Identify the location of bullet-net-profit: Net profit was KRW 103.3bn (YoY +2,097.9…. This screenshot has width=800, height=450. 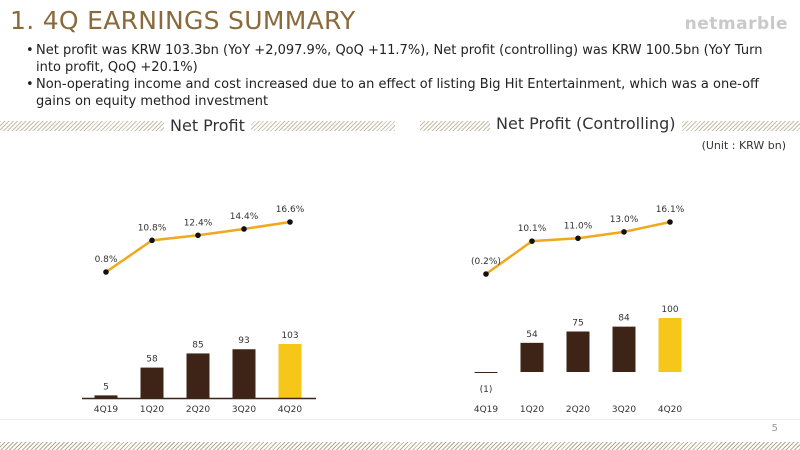
(406, 59).